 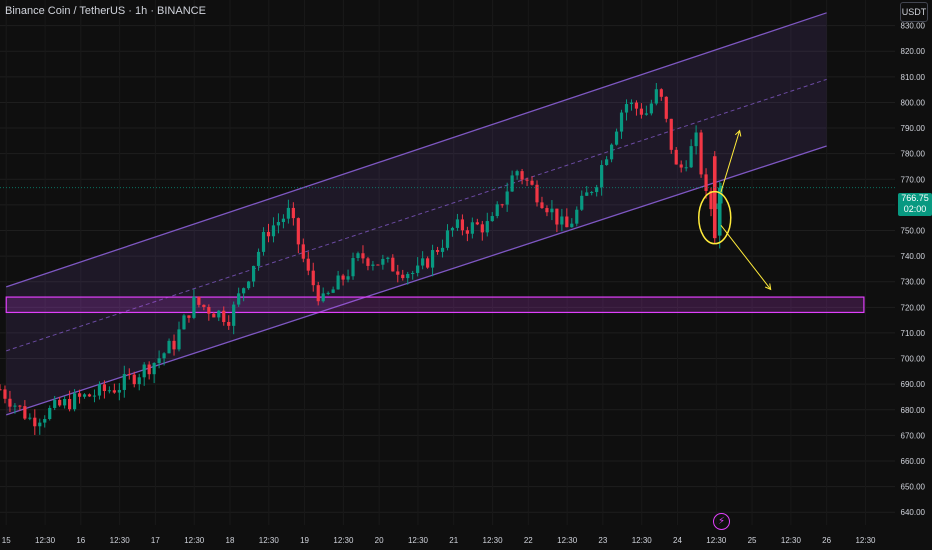 What do you see at coordinates (913, 333) in the screenshot?
I see `y-tick-label: 710.00` at bounding box center [913, 333].